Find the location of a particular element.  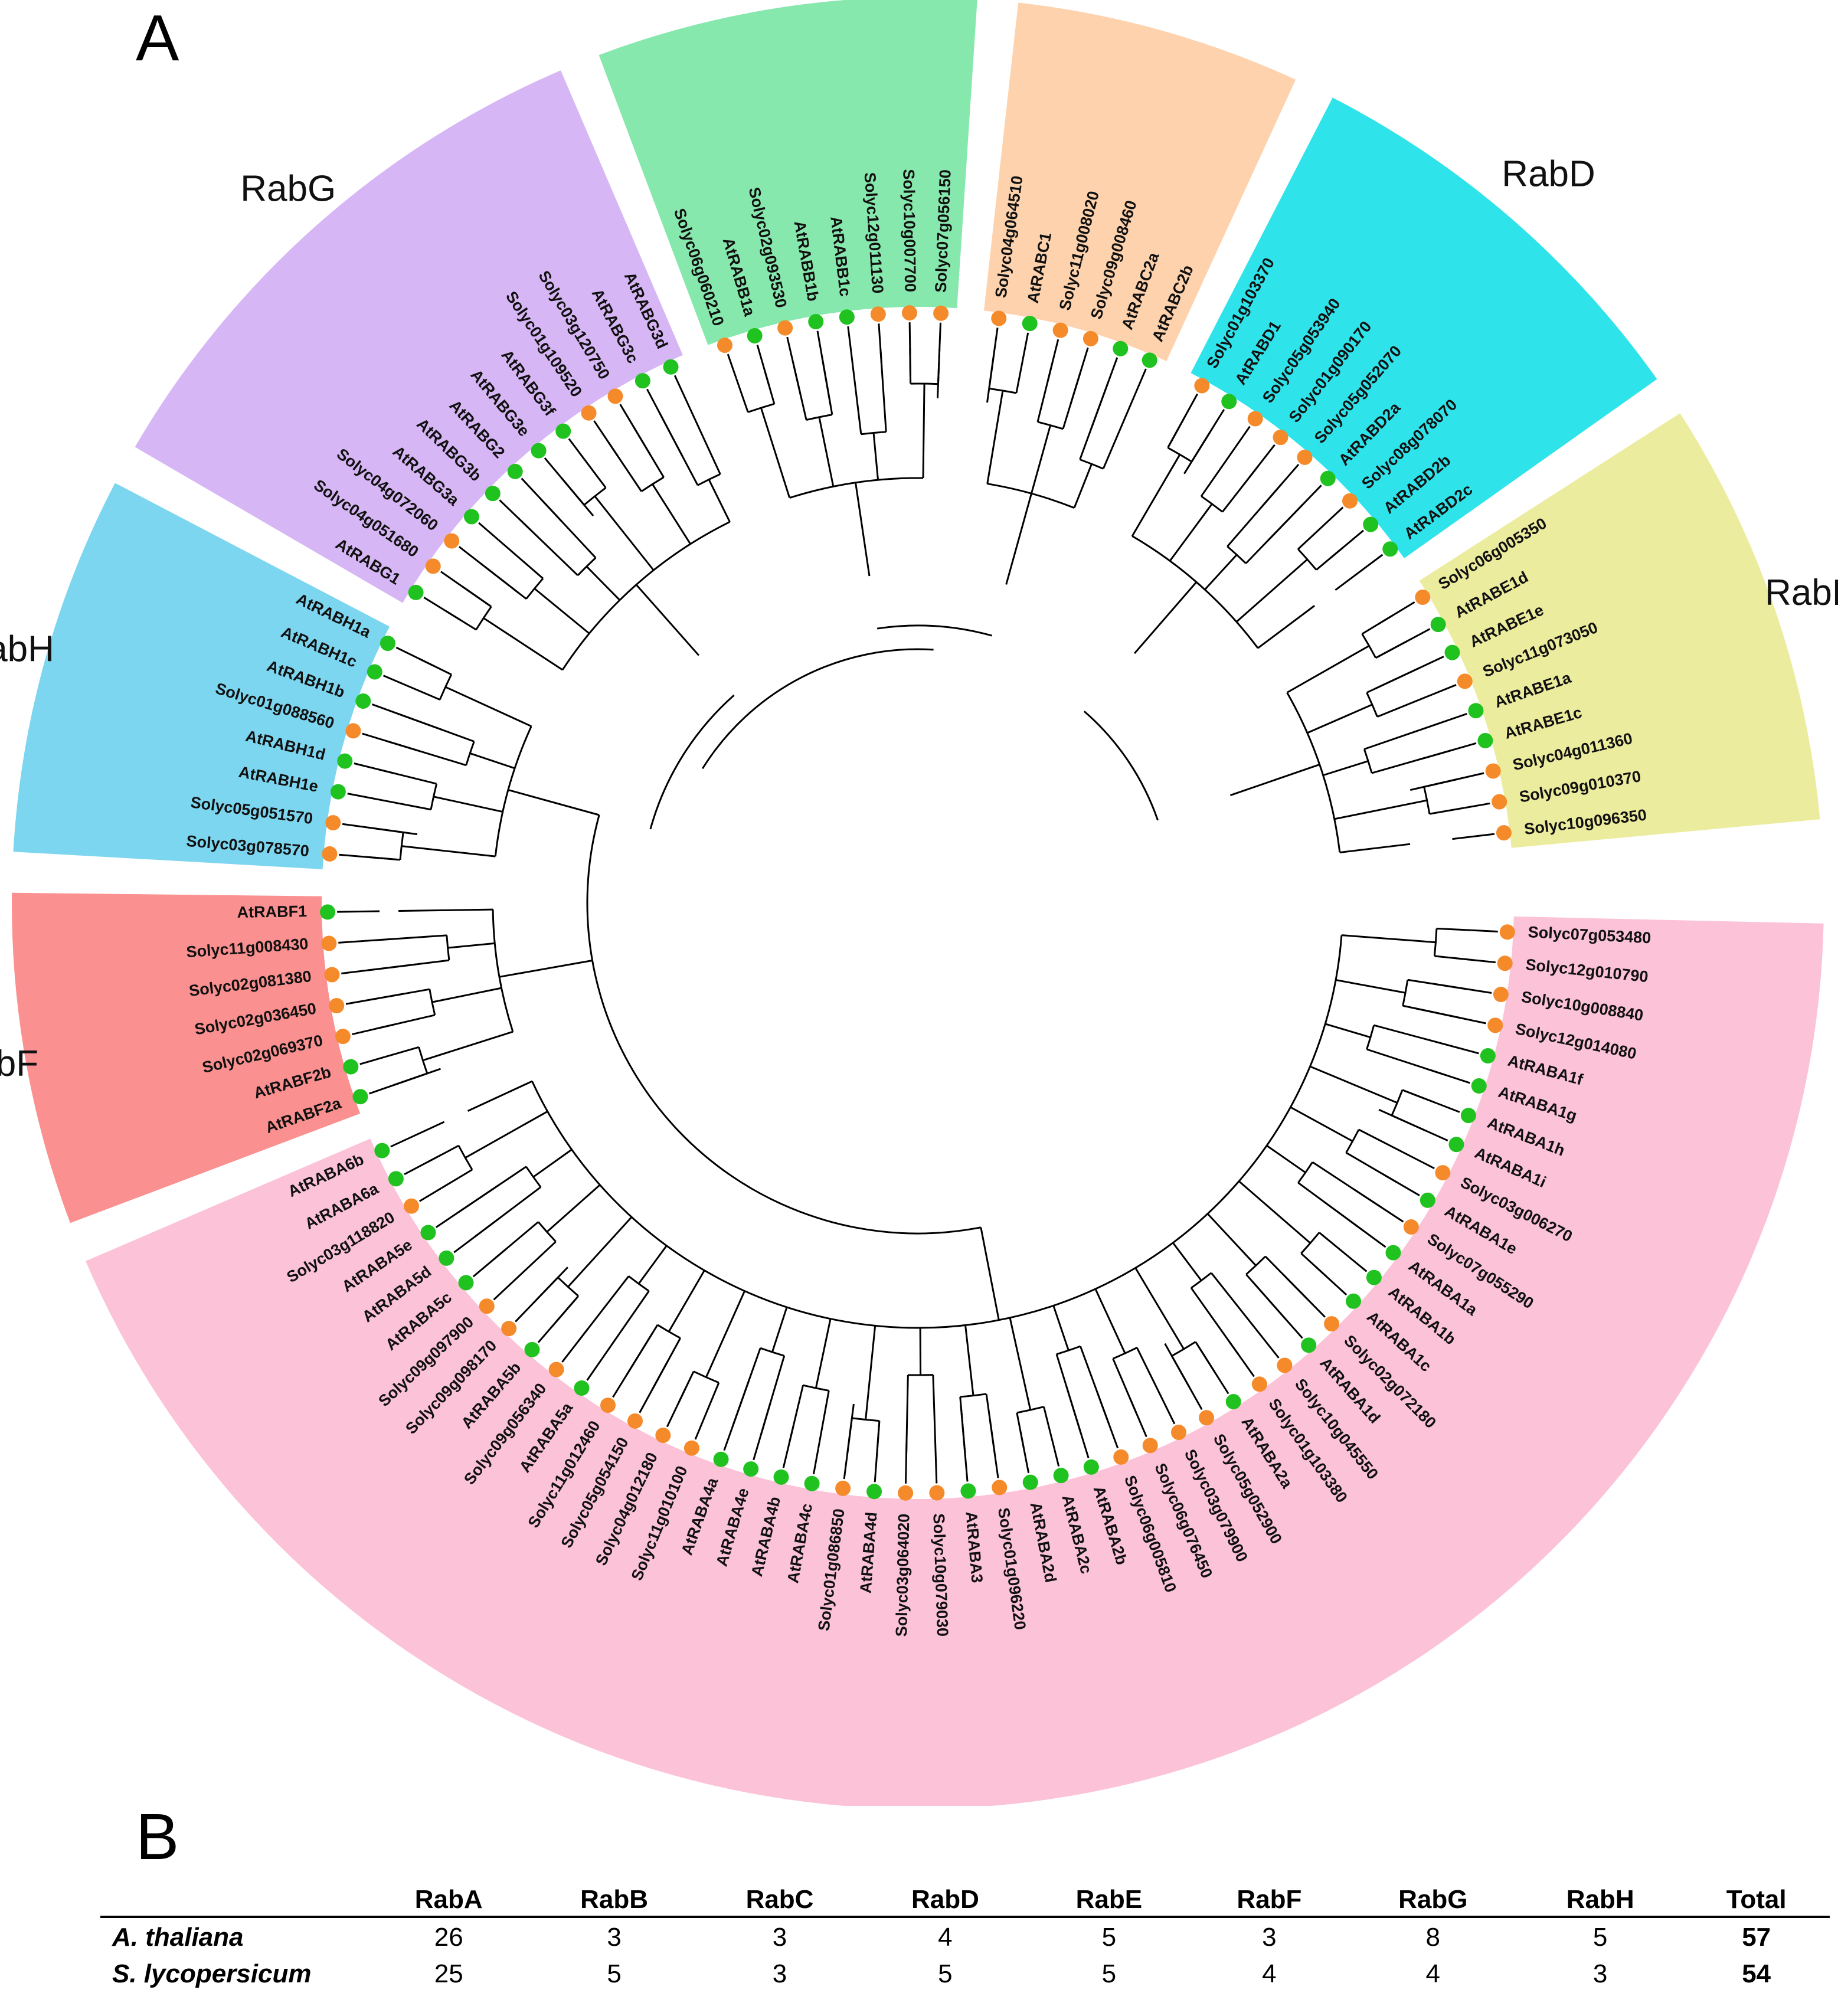

clade-label-rabd: RabD is located at coordinates (1548, 173).